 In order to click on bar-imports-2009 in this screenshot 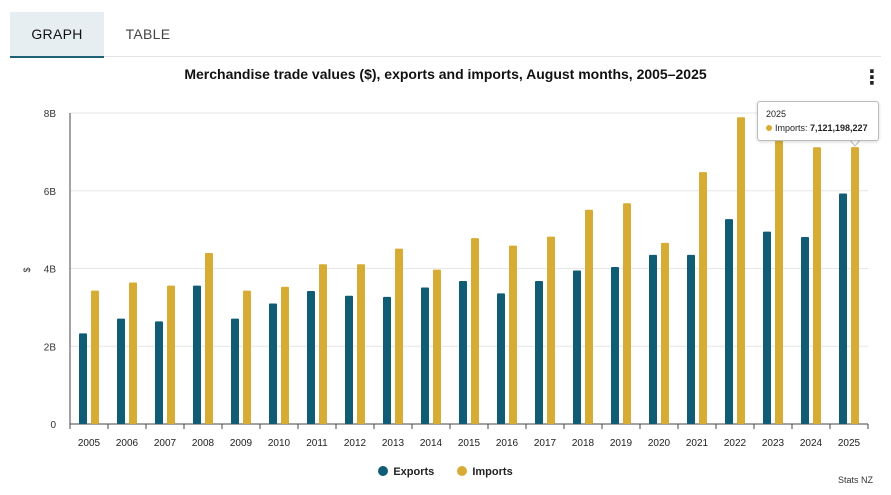, I will do `click(247, 357)`.